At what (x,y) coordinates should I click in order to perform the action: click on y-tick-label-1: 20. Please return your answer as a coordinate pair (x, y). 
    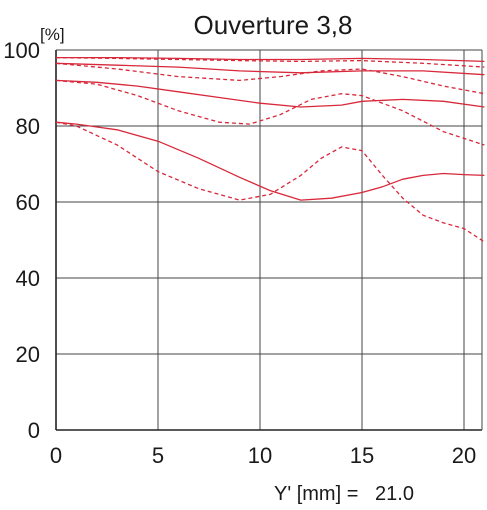
    Looking at the image, I should click on (28, 354).